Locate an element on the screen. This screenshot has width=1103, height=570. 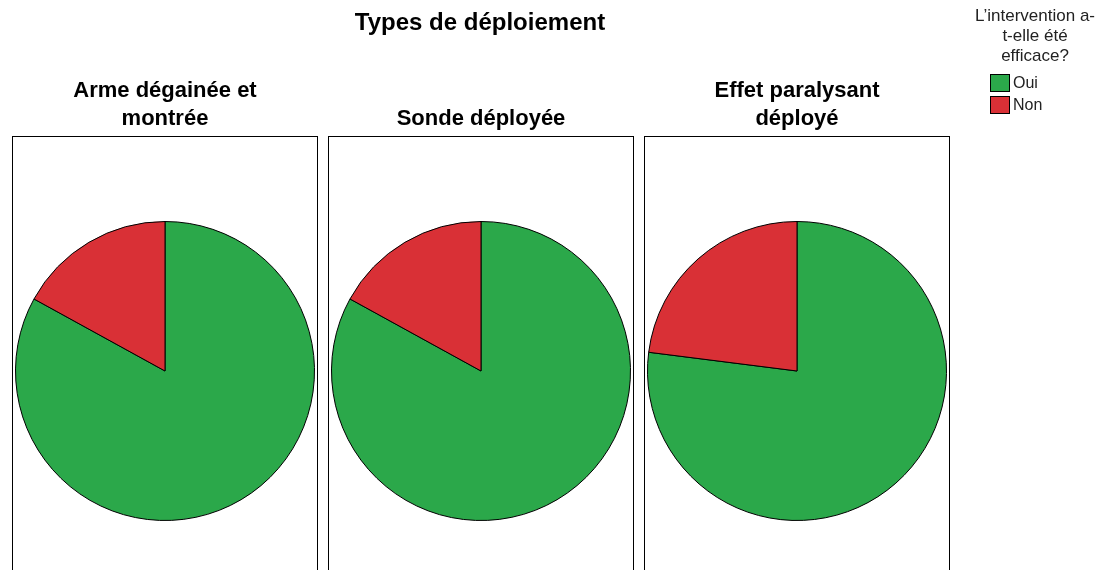
text: Types de déploiement is located at coordinates (480, 22).